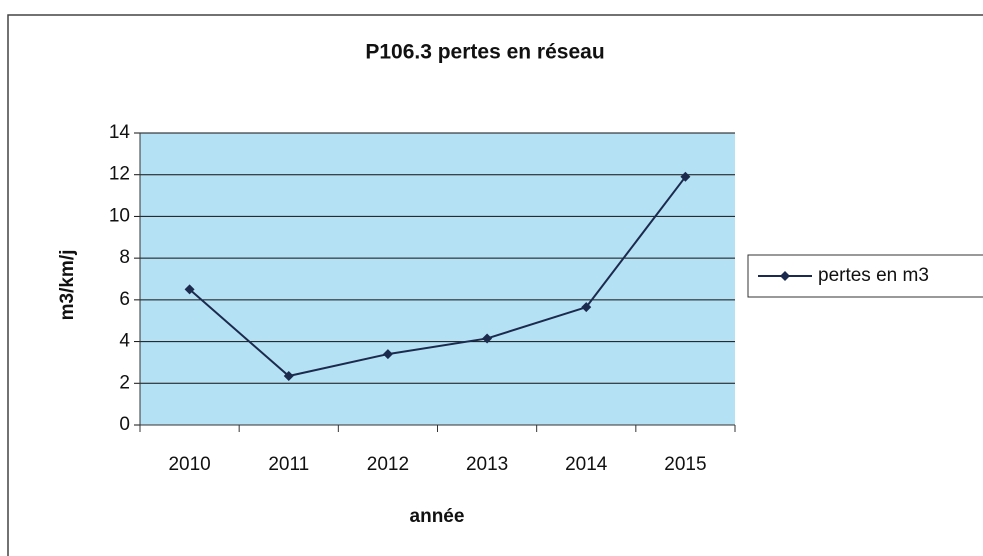 The height and width of the screenshot is (556, 983). What do you see at coordinates (288, 464) in the screenshot?
I see `x-tick-label: 2011` at bounding box center [288, 464].